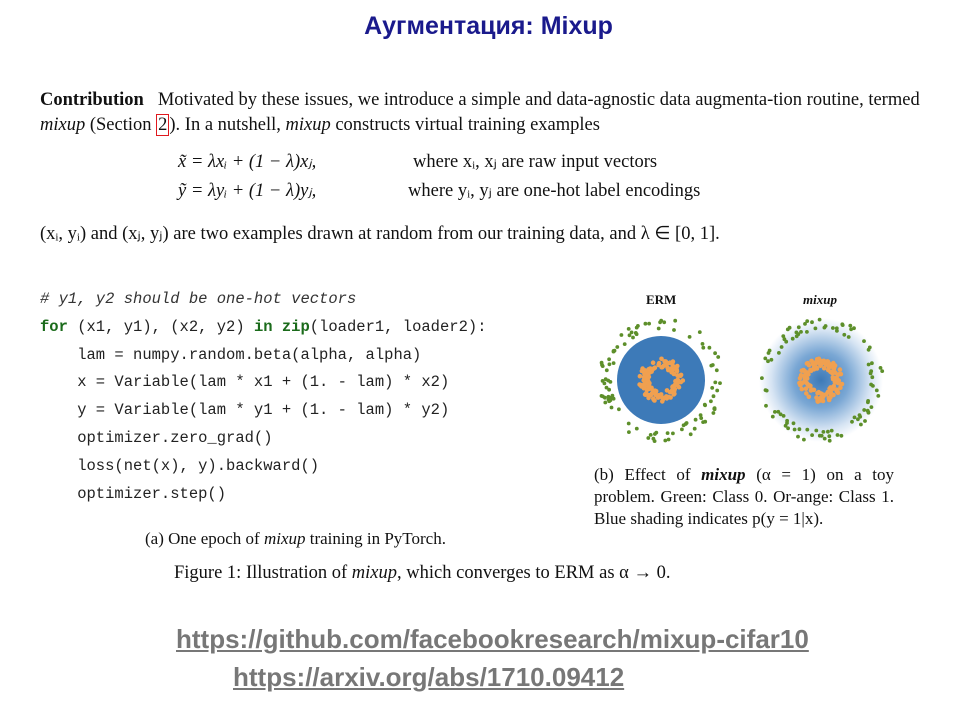 Image resolution: width=977 pixels, height=706 pixels. What do you see at coordinates (162, 125) in the screenshot?
I see `section-ref-link: 2` at bounding box center [162, 125].